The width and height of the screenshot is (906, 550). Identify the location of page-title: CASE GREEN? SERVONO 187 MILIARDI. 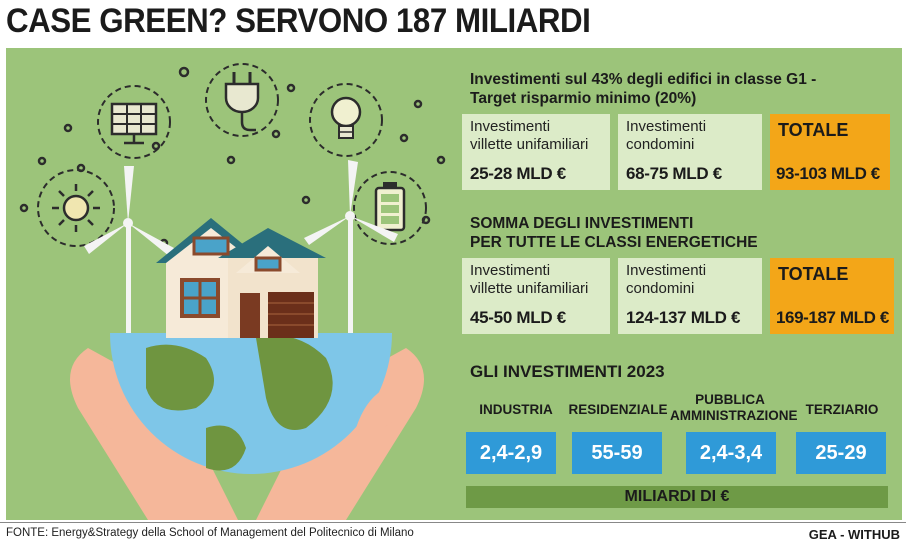
(298, 21).